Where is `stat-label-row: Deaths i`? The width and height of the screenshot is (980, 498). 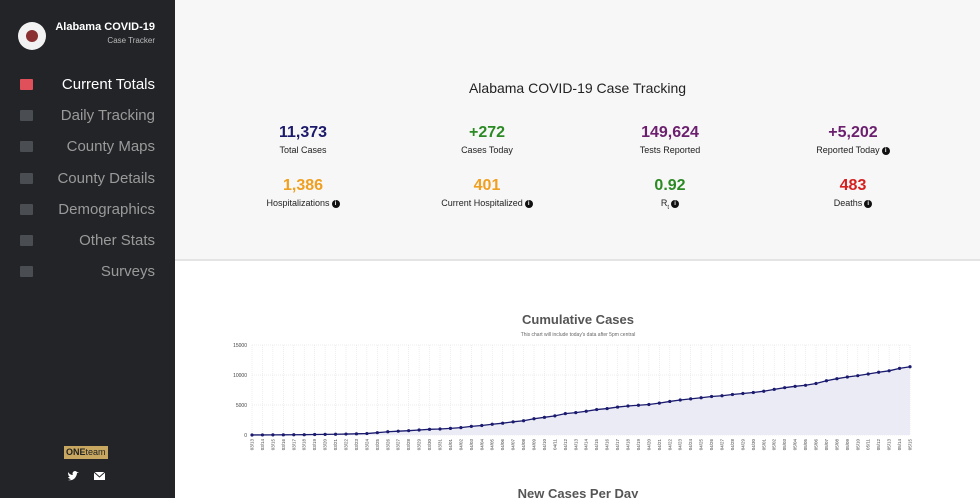 stat-label-row: Deaths i is located at coordinates (853, 203).